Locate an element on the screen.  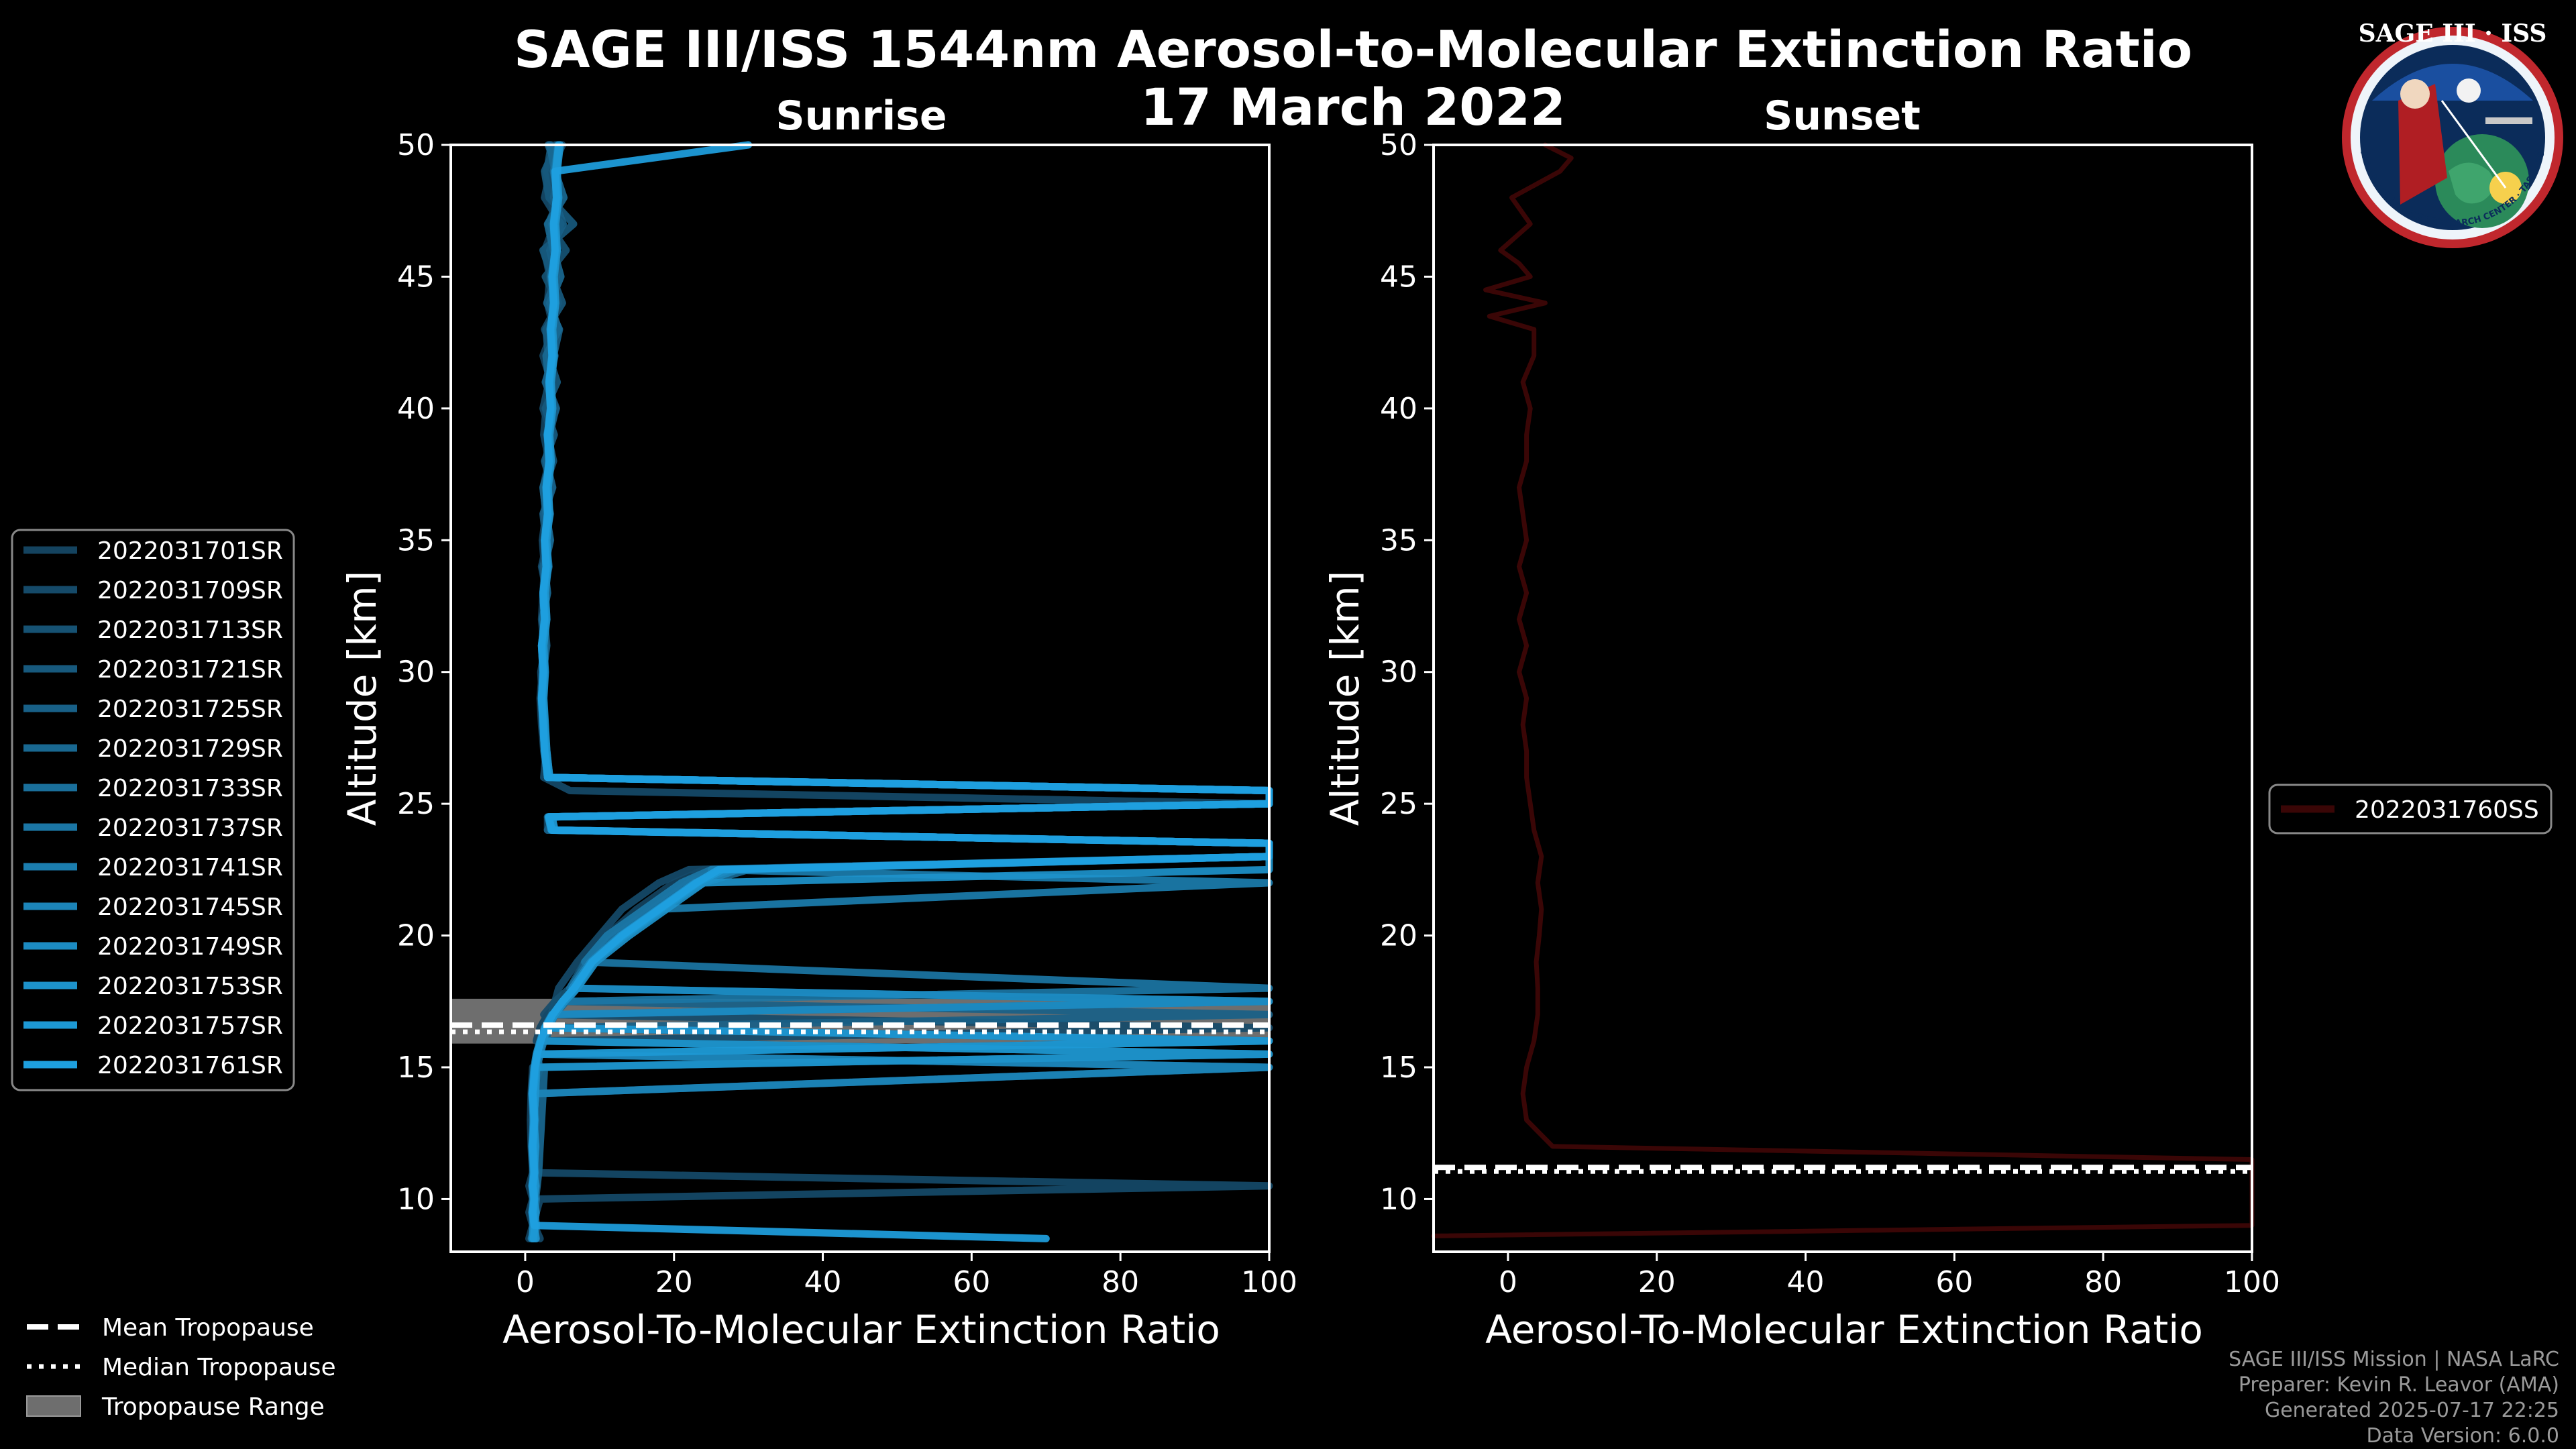
legend-label-2022031761SR: 2022031761SR is located at coordinates (190, 1065).